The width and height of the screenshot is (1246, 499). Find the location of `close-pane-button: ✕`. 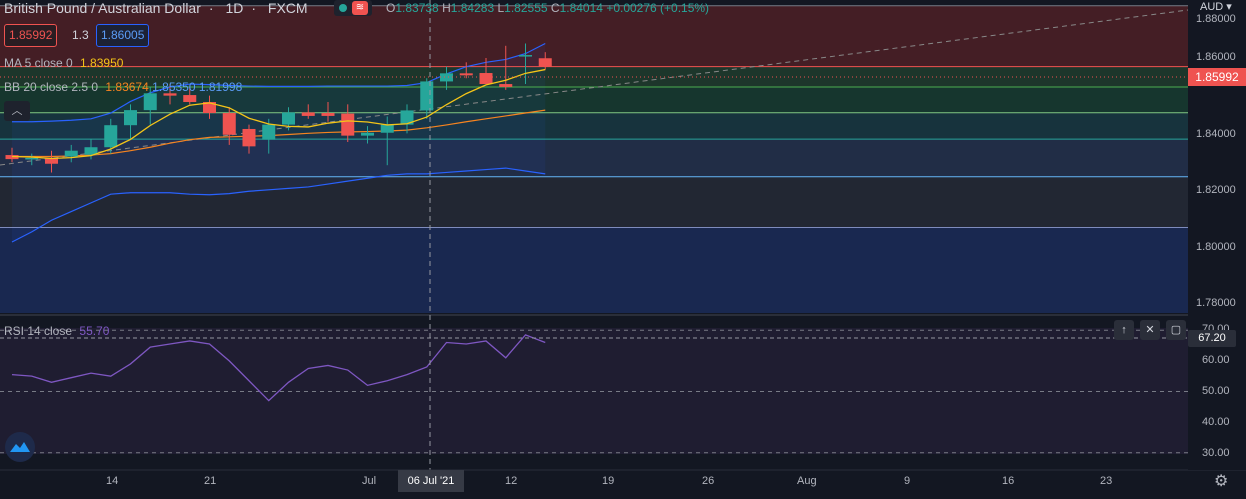

close-pane-button: ✕ is located at coordinates (1150, 330).